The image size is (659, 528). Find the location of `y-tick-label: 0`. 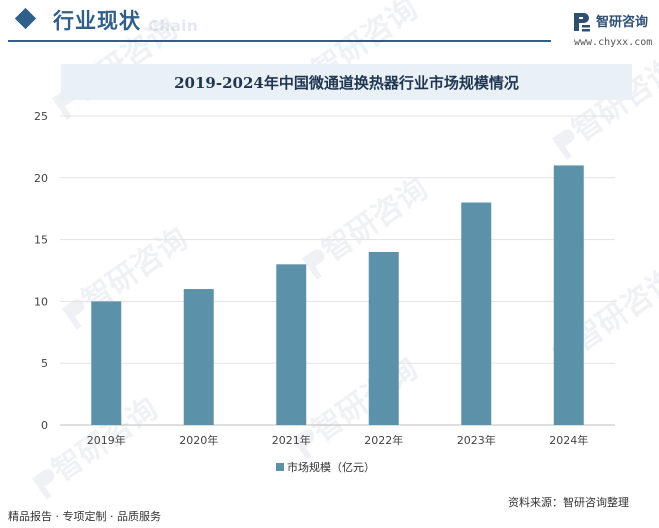

y-tick-label: 0 is located at coordinates (44, 425).